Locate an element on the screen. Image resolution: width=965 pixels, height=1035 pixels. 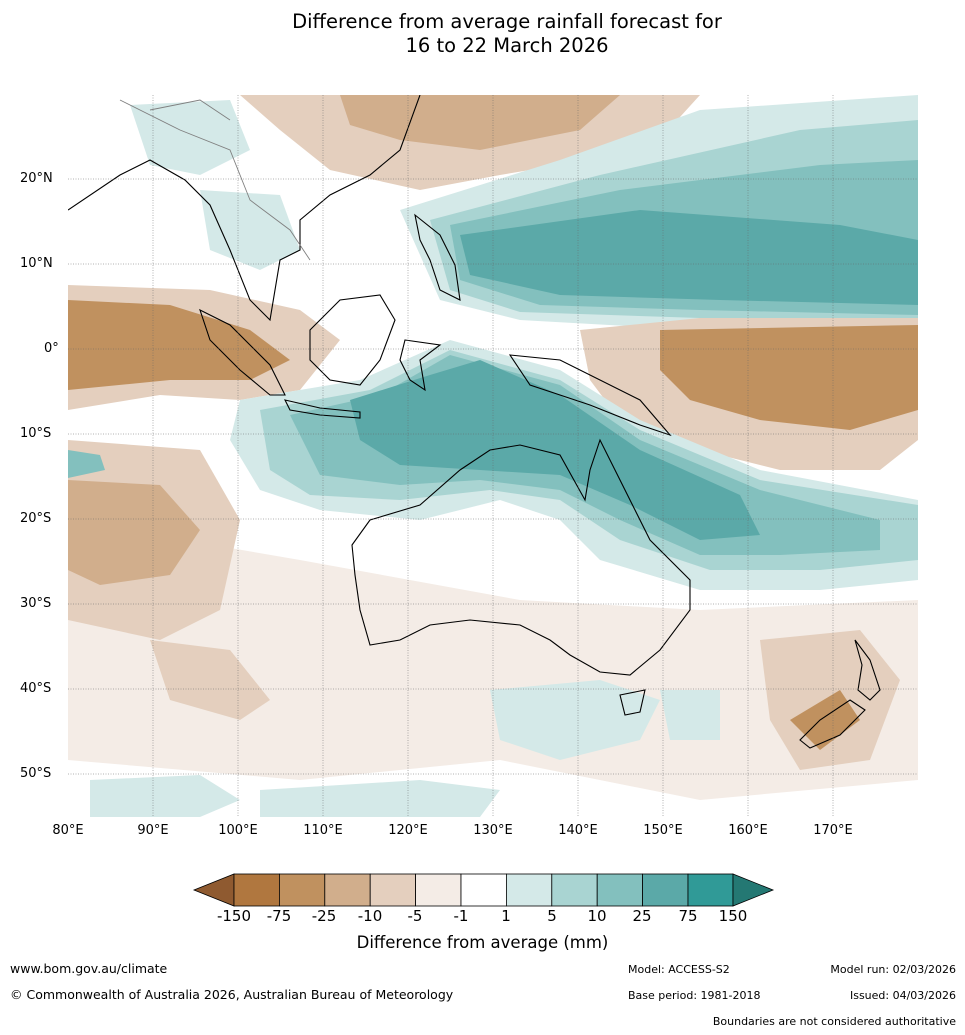
lat-label-10s: 10°S is located at coordinates (36, 433).